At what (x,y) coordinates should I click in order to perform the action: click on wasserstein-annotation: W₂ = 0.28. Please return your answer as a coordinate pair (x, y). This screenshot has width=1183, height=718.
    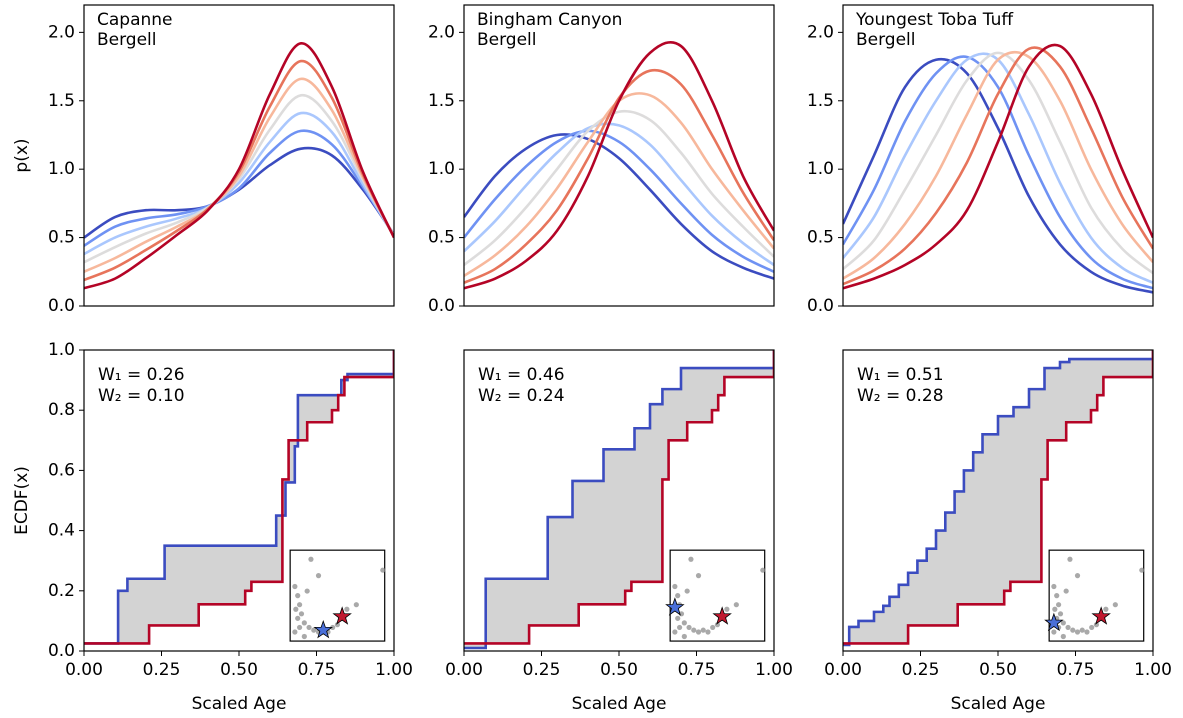
    Looking at the image, I should click on (900, 396).